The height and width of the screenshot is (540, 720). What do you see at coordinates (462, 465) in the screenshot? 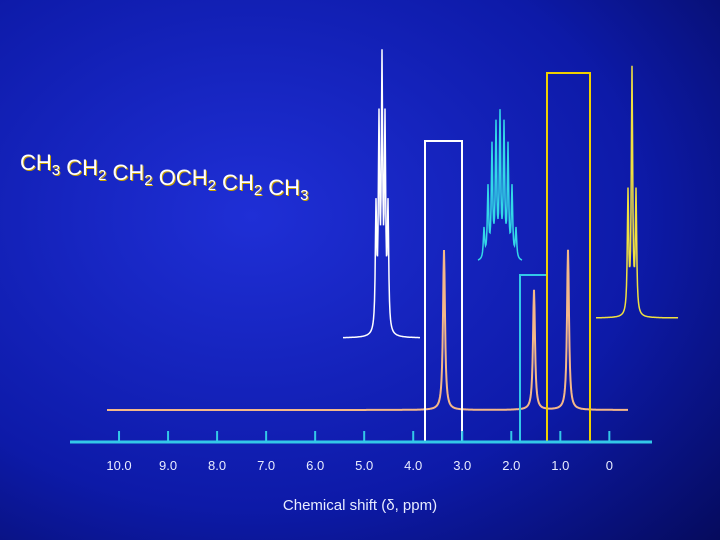
I see `x-tick-label: 3.0` at bounding box center [462, 465].